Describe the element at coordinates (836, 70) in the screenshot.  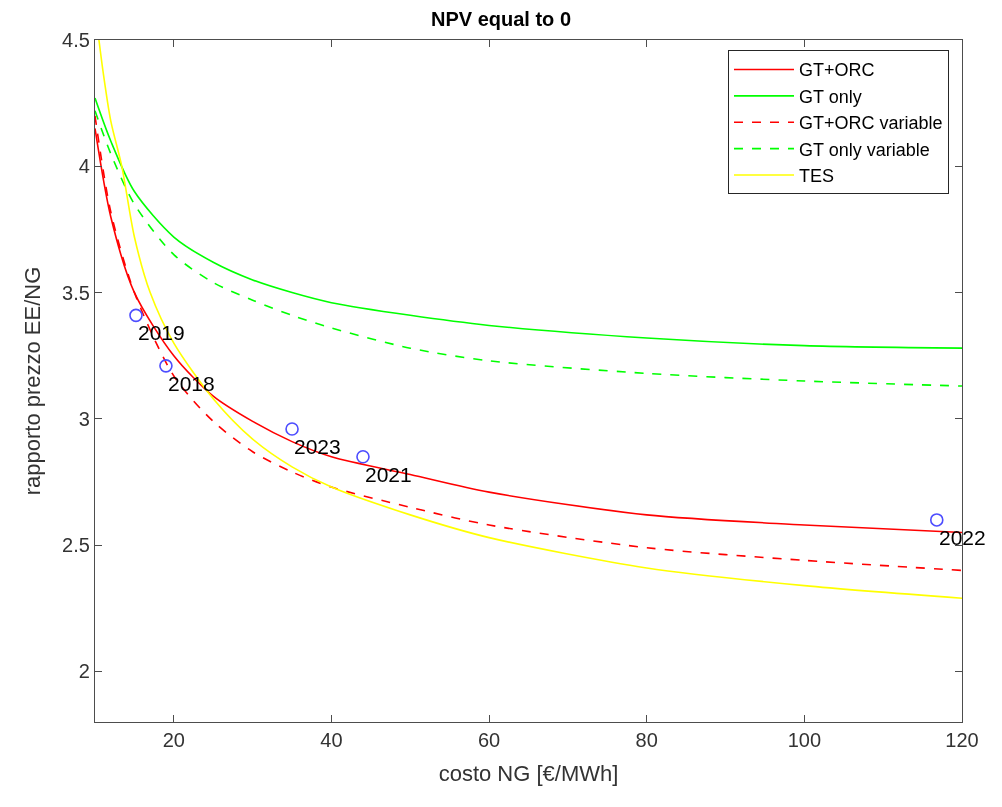
I see `legend-label: GT+ORC` at that location.